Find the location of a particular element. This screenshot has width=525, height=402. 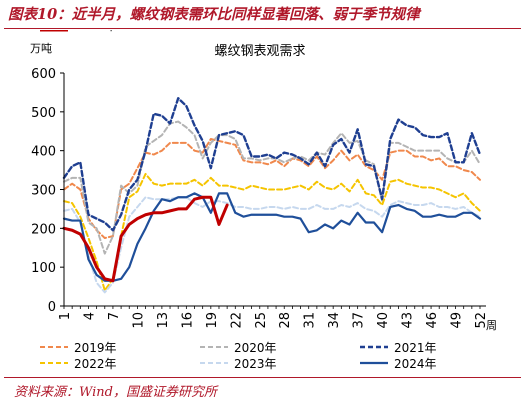

source-note: 资料来源：Wind，国盛证券研究所 is located at coordinates (115, 392).